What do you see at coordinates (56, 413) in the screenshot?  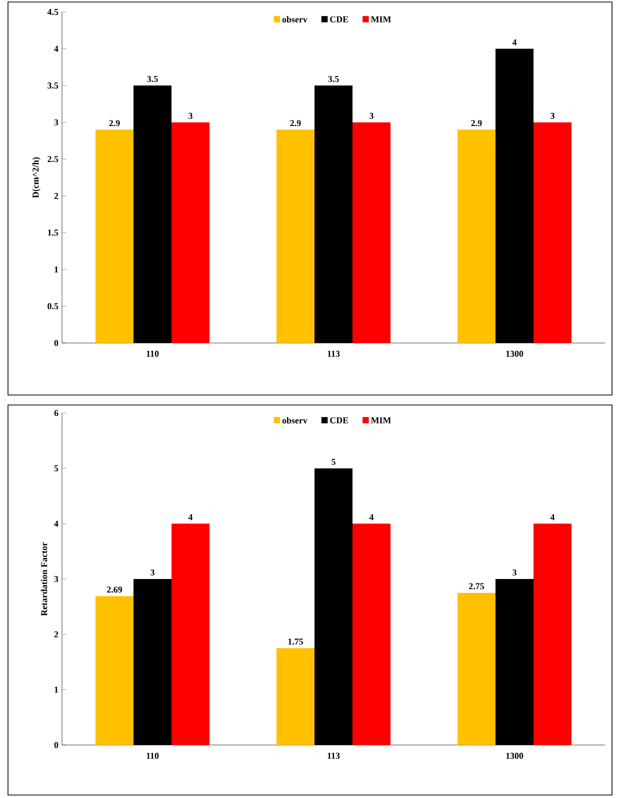 I see `y-tick-label: 6` at bounding box center [56, 413].